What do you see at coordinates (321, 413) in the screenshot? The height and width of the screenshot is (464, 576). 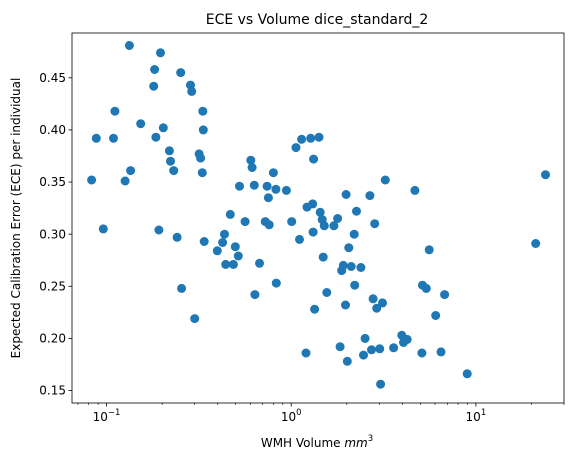 I see `x-axis-ticks: 10⁻¹ 10⁰ 10¹` at bounding box center [321, 413].